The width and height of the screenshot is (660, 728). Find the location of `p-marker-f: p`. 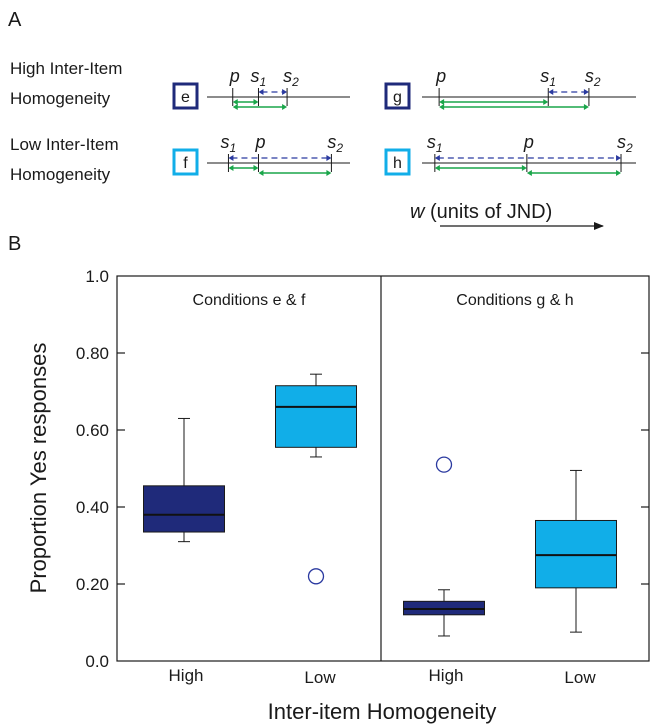

p-marker-f: p is located at coordinates (259, 142).